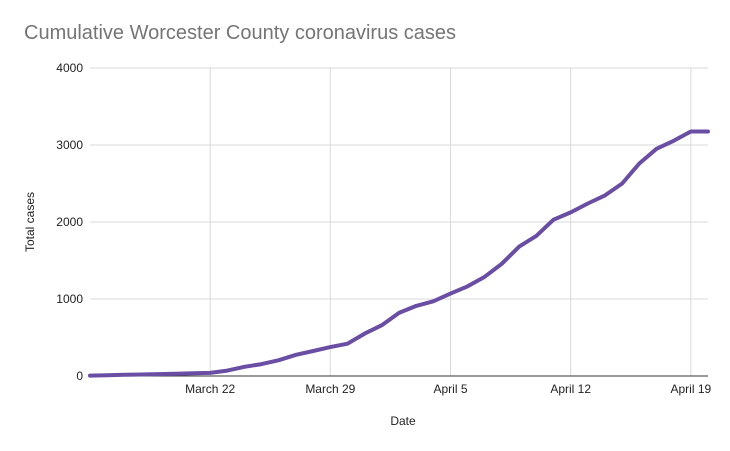 The height and width of the screenshot is (451, 730). Describe the element at coordinates (69, 68) in the screenshot. I see `y-tick-label: 4000` at that location.